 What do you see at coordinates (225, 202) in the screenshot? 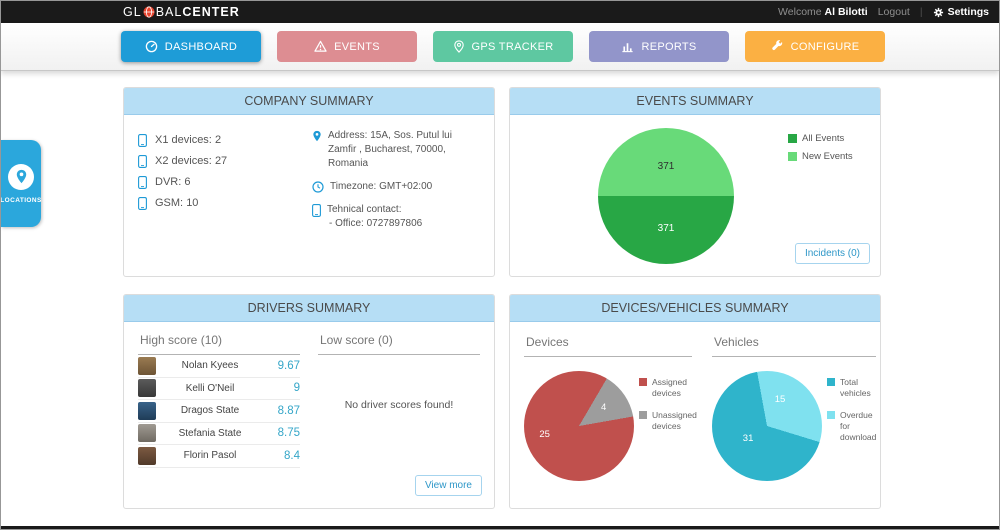
I see `device-count-gsm: GSM: 10` at bounding box center [225, 202].